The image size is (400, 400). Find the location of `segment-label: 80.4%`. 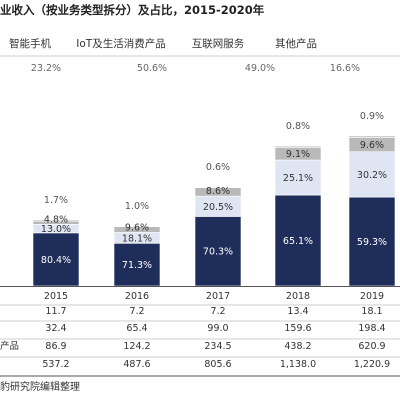

segment-label: 80.4% is located at coordinates (56, 260).